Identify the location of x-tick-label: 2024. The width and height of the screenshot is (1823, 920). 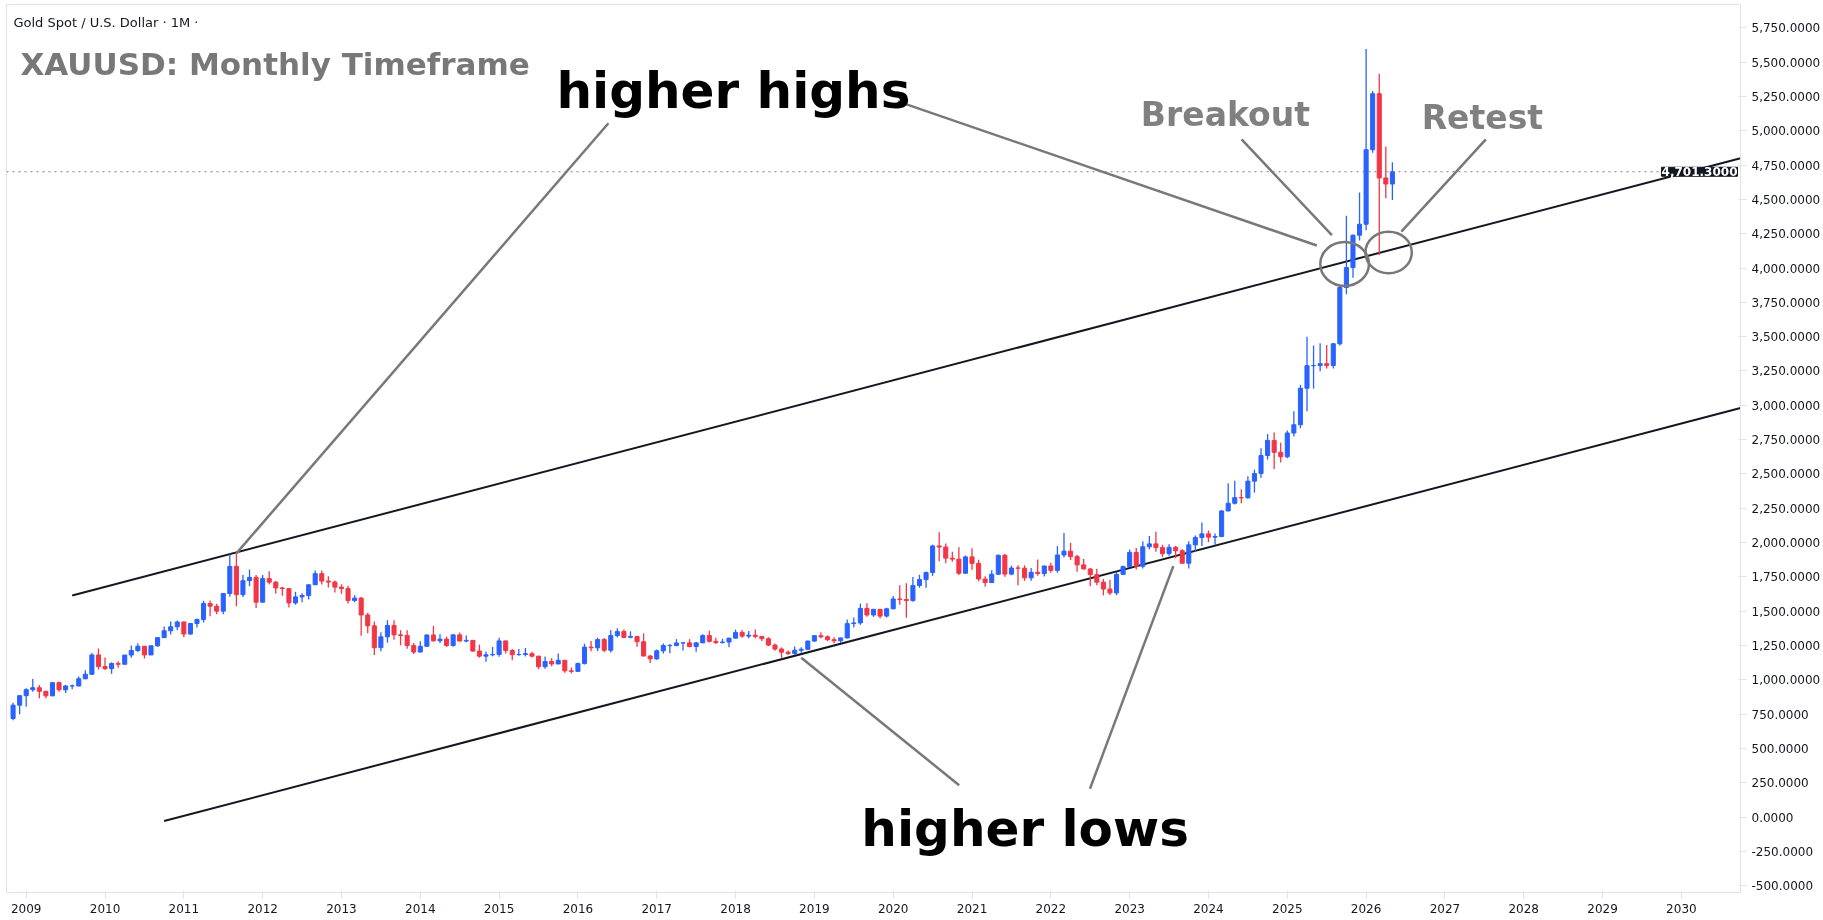
(1208, 908).